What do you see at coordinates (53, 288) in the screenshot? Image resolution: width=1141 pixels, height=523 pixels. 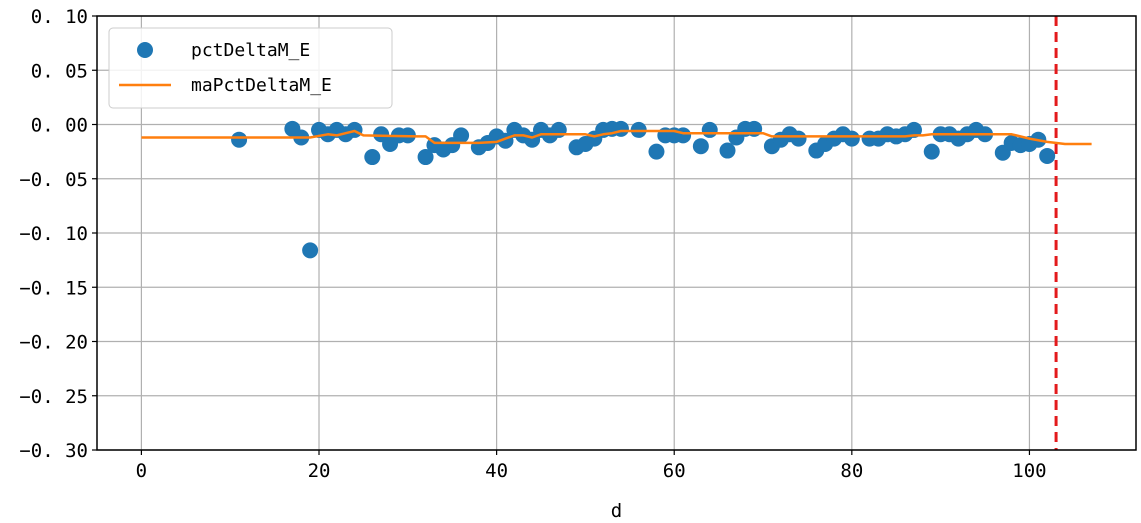 I see `y-tick-label: −0. 15` at bounding box center [53, 288].